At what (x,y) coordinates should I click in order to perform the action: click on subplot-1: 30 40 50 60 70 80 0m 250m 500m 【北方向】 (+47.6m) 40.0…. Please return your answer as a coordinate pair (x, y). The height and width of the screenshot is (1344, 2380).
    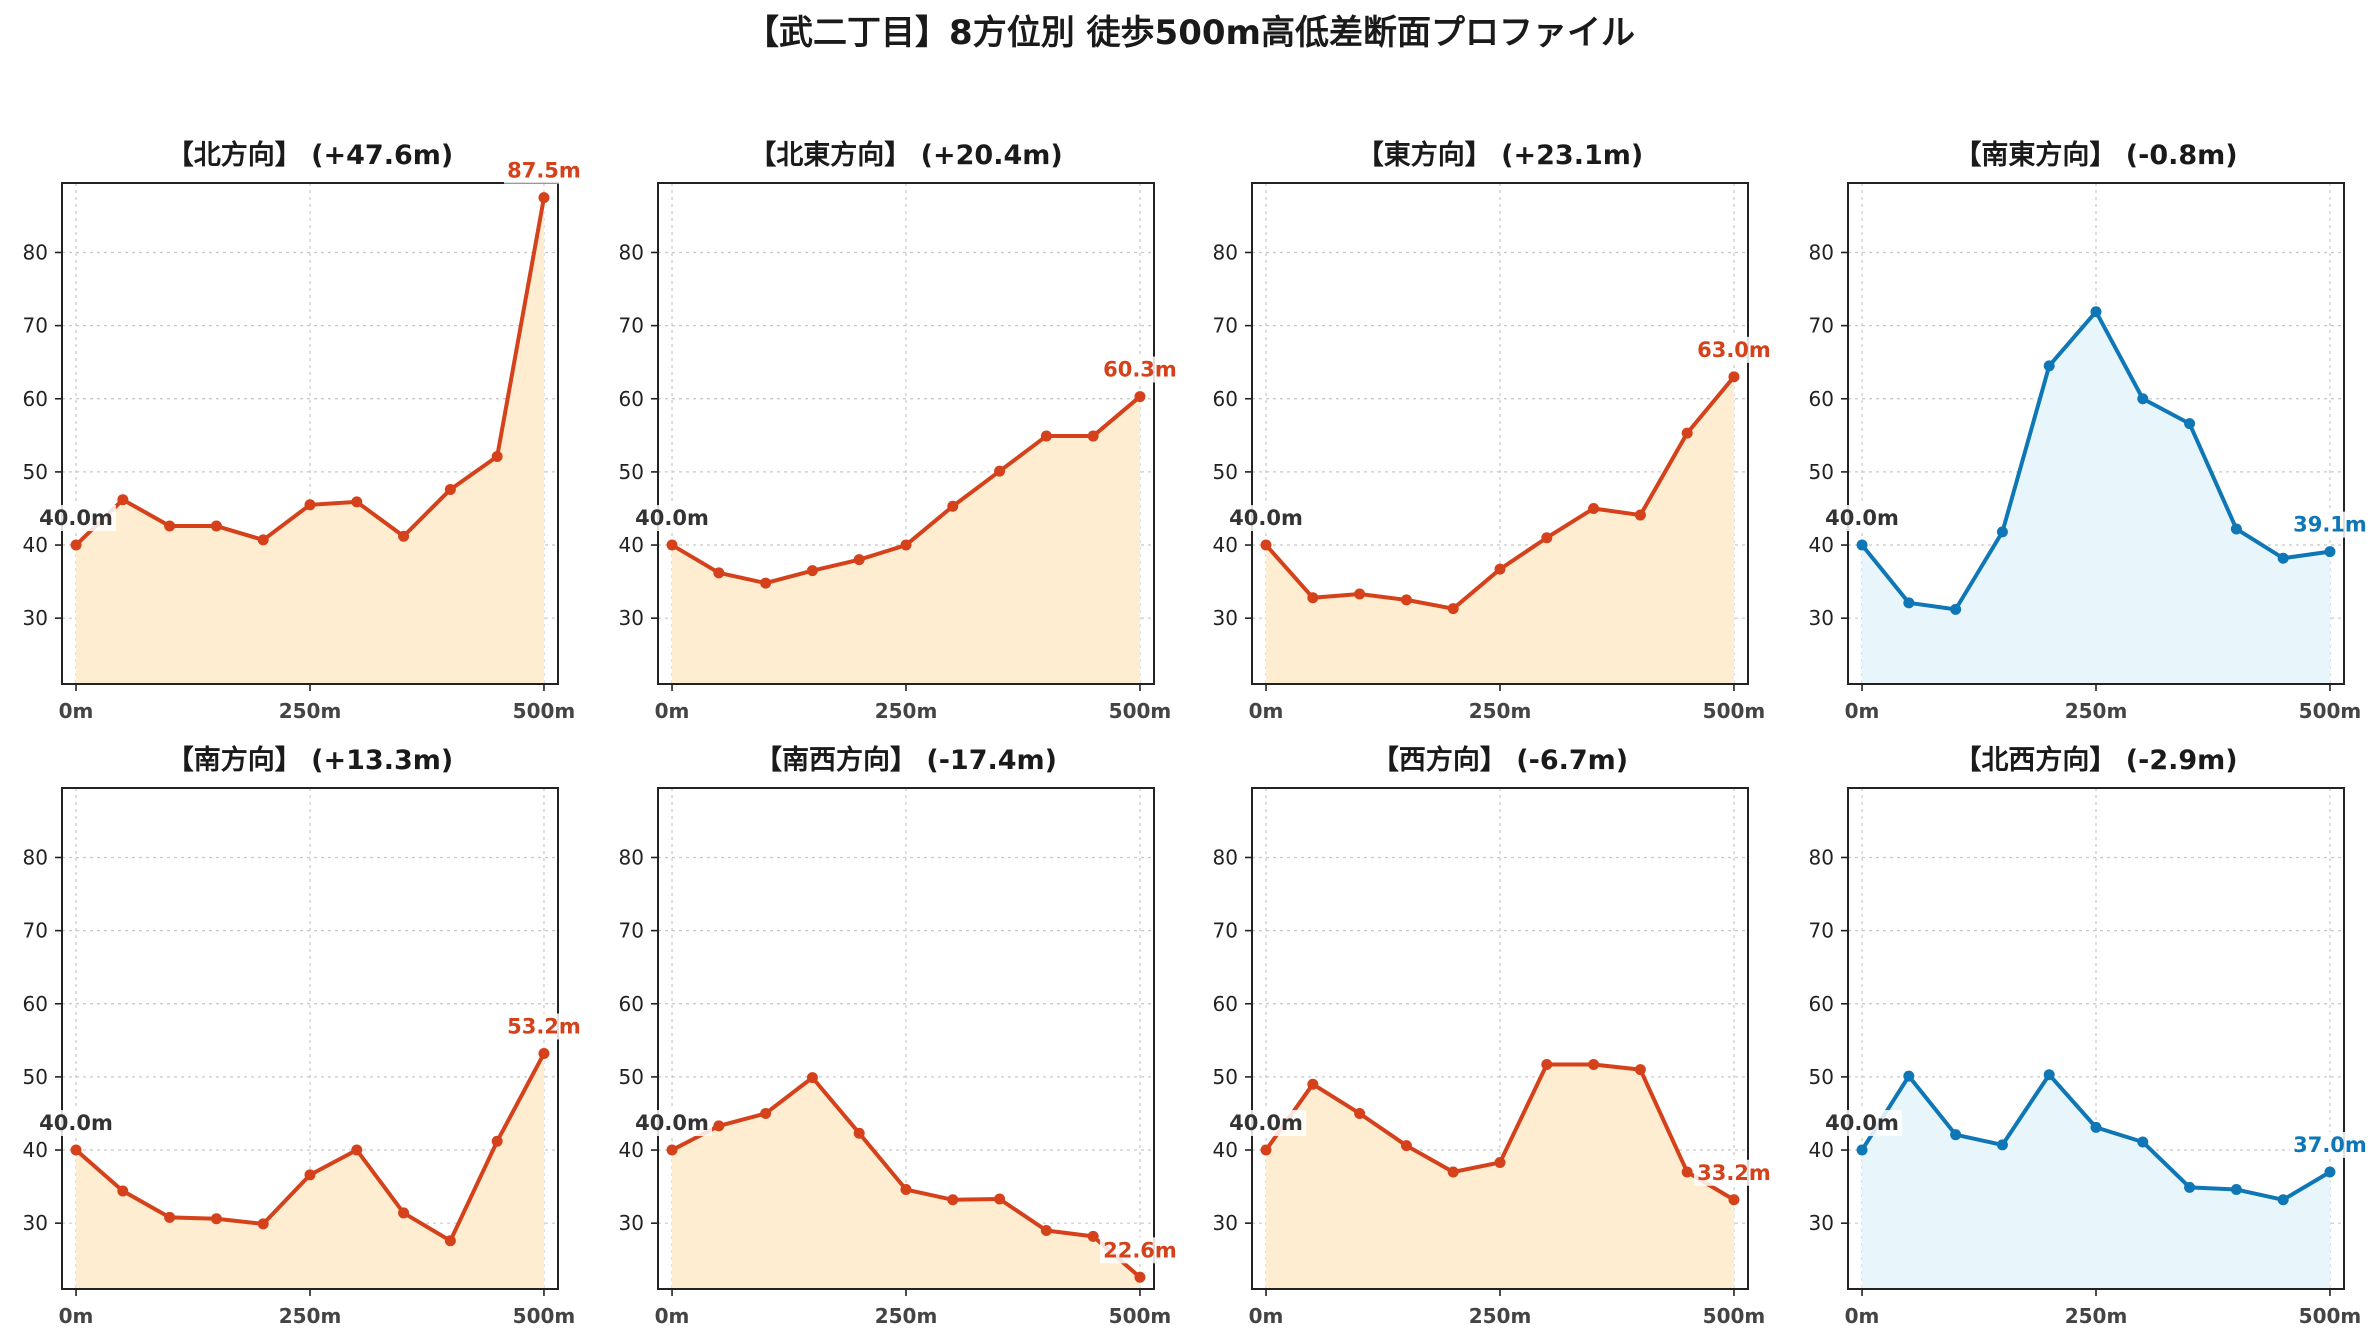
    Looking at the image, I should click on (303, 431).